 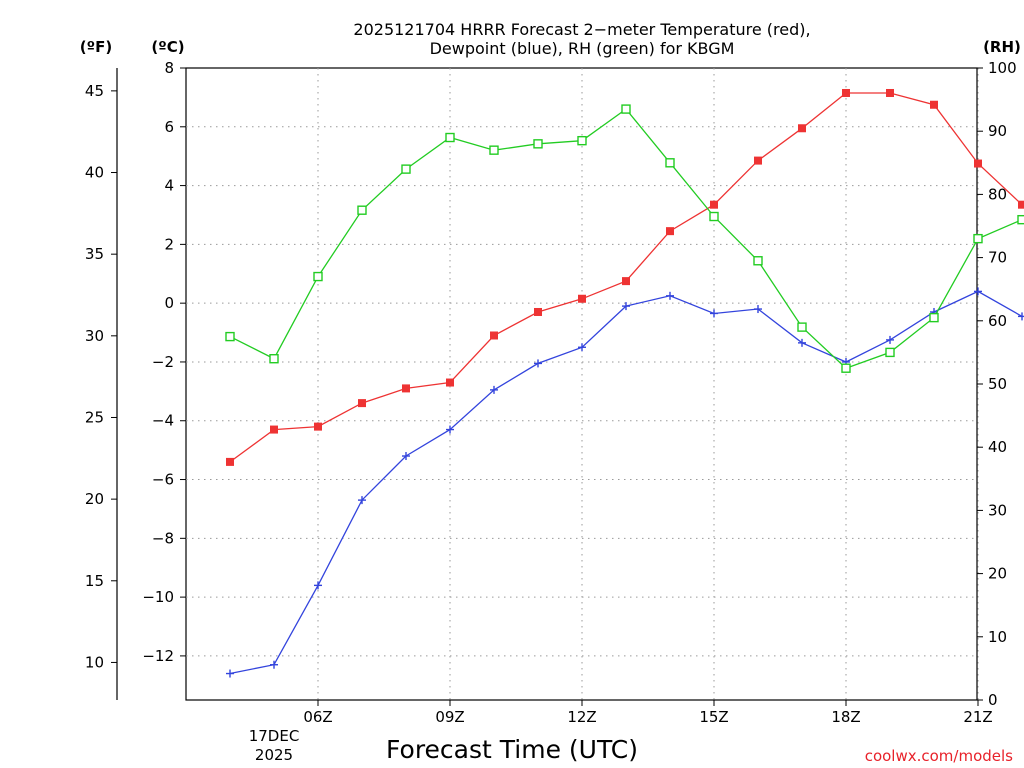 I want to click on chart-title-line2: Dewpoint (blue), RH (green) for KBGM, so click(x=582, y=48).